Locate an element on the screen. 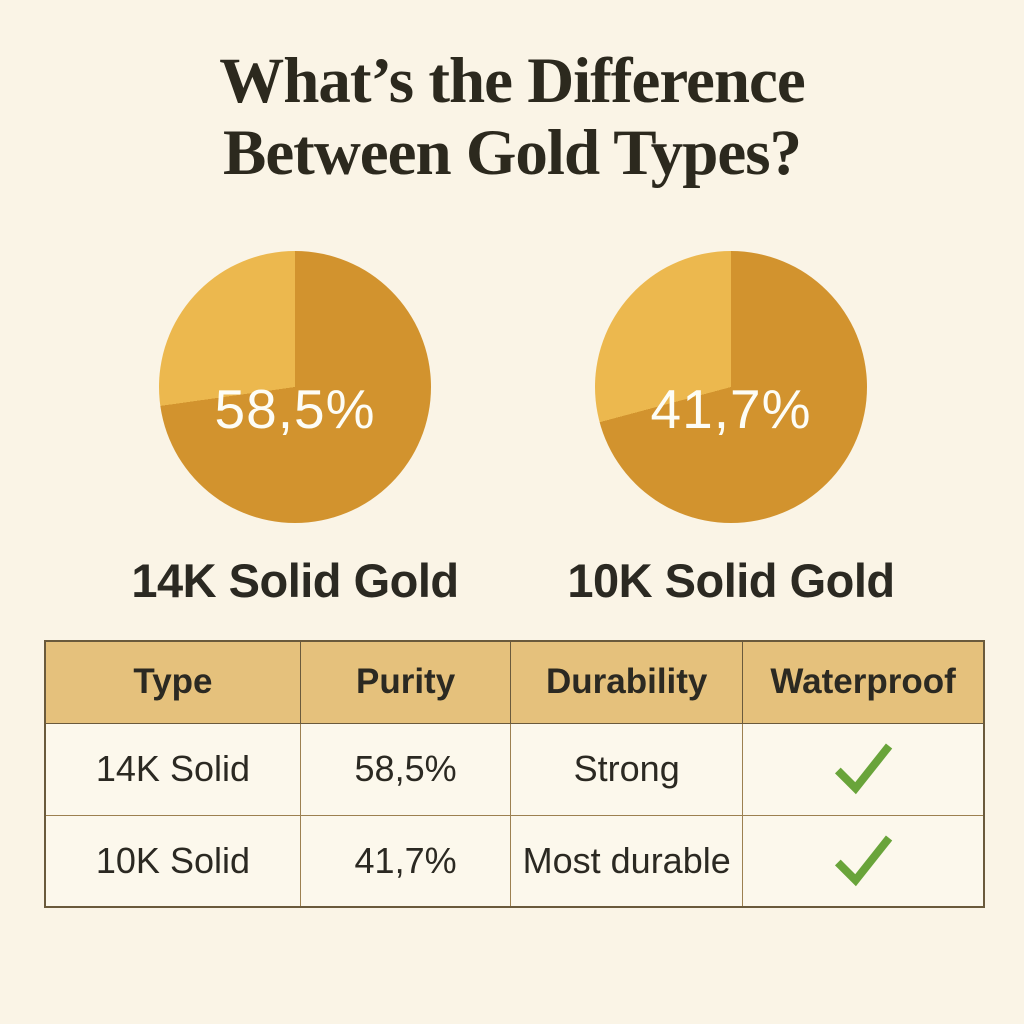 The width and height of the screenshot is (1024, 1024). pie-value-label-10k: 41,7% is located at coordinates (731, 408).